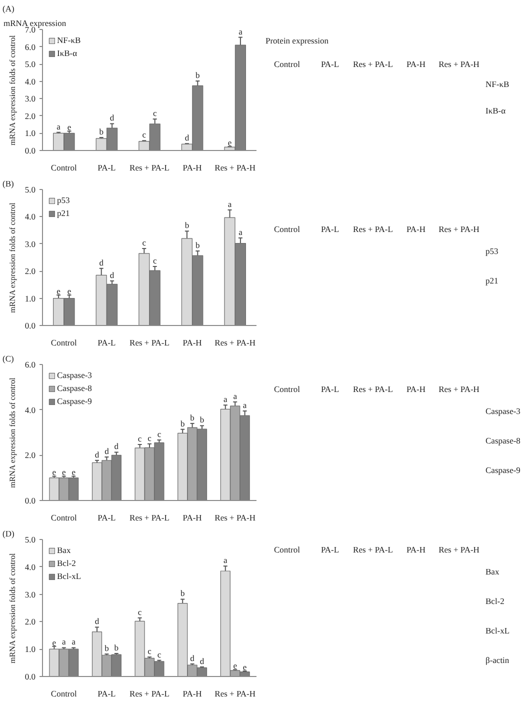  What do you see at coordinates (30, 365) in the screenshot?
I see `y-tick-label: 6.0` at bounding box center [30, 365].